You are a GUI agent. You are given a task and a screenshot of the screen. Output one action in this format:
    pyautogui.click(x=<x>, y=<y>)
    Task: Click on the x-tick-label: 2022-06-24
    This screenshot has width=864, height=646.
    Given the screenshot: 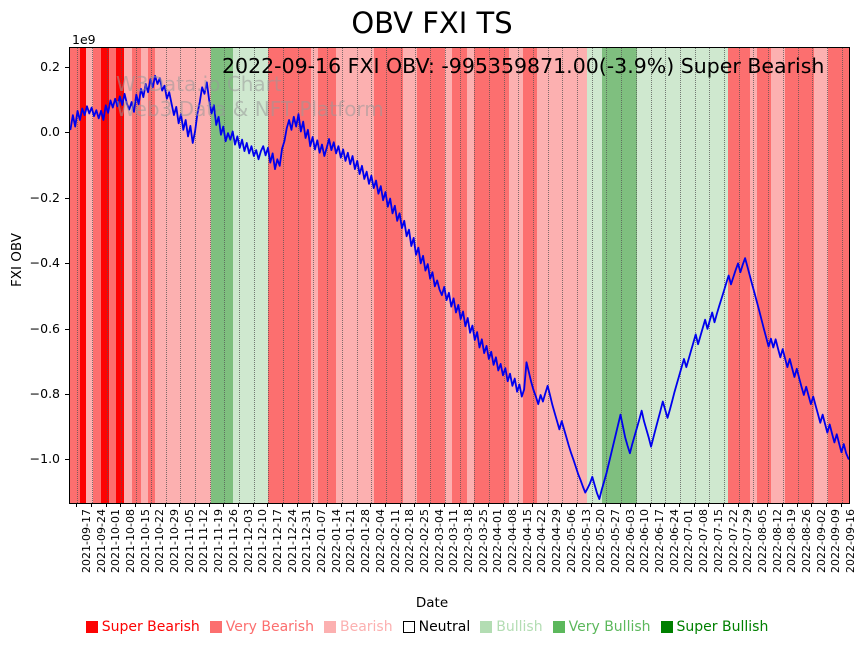 What is the action you would take?
    pyautogui.click(x=674, y=541)
    